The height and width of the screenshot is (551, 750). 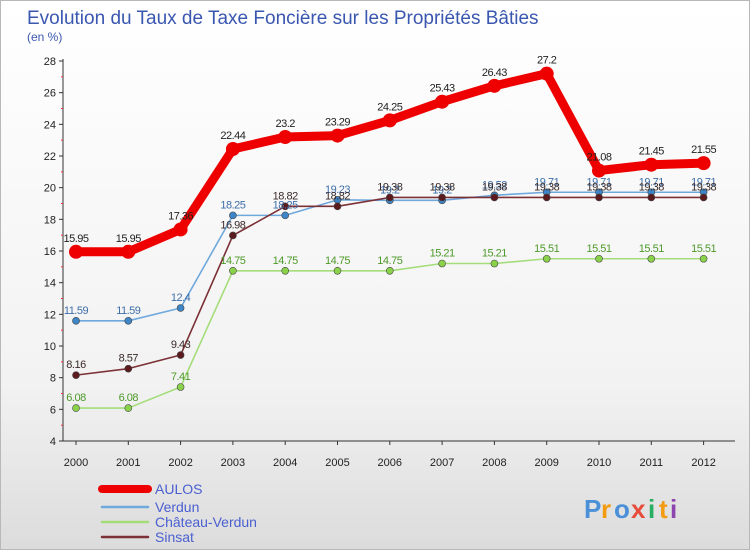 What do you see at coordinates (599, 463) in the screenshot?
I see `x-tick-label: 2010` at bounding box center [599, 463].